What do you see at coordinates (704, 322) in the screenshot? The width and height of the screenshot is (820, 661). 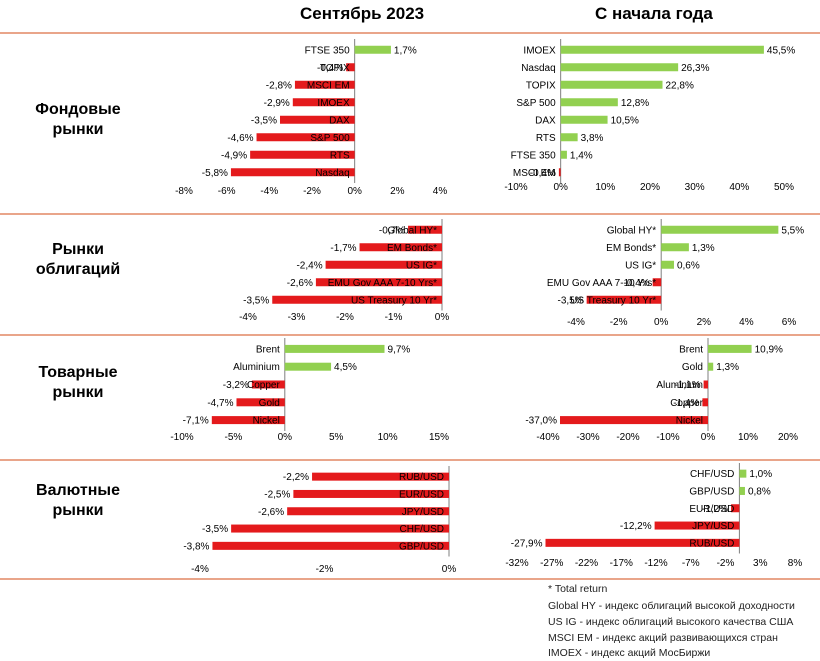 I see `tick-label: 2%` at bounding box center [704, 322].